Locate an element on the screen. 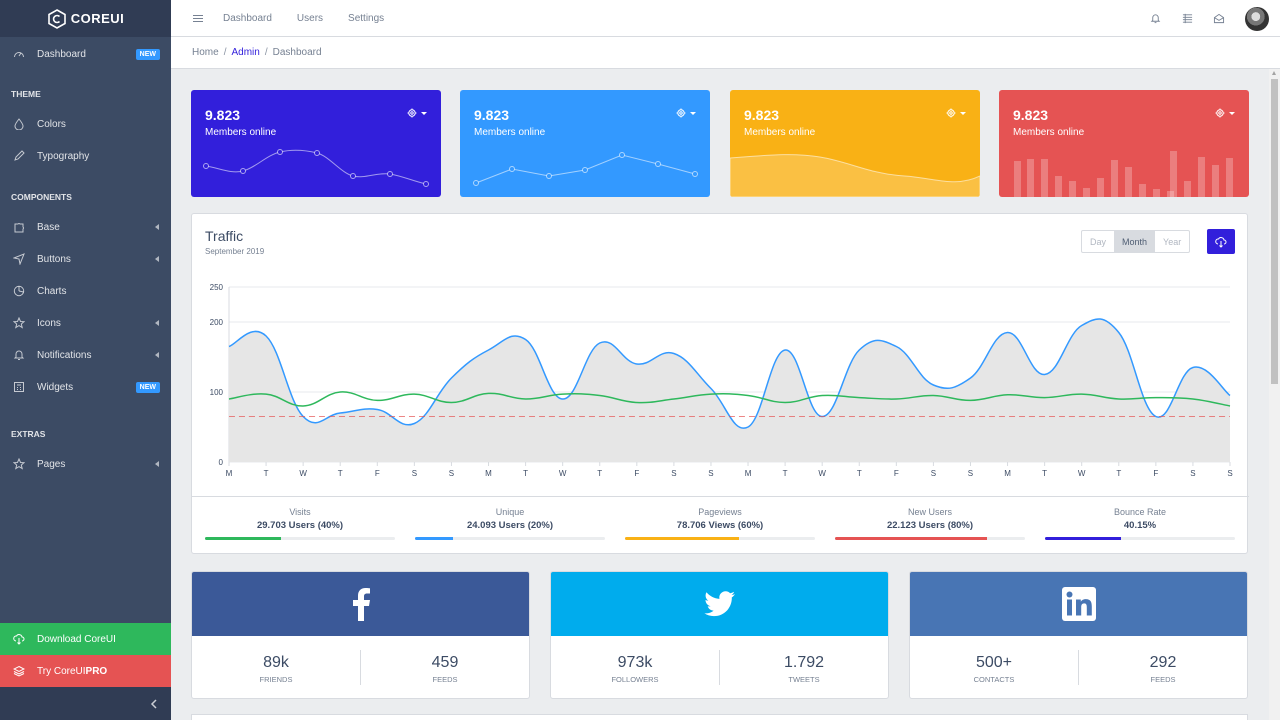 The image size is (1280, 720). stat-card-members-2: 9.823 Members online is located at coordinates (585, 143).